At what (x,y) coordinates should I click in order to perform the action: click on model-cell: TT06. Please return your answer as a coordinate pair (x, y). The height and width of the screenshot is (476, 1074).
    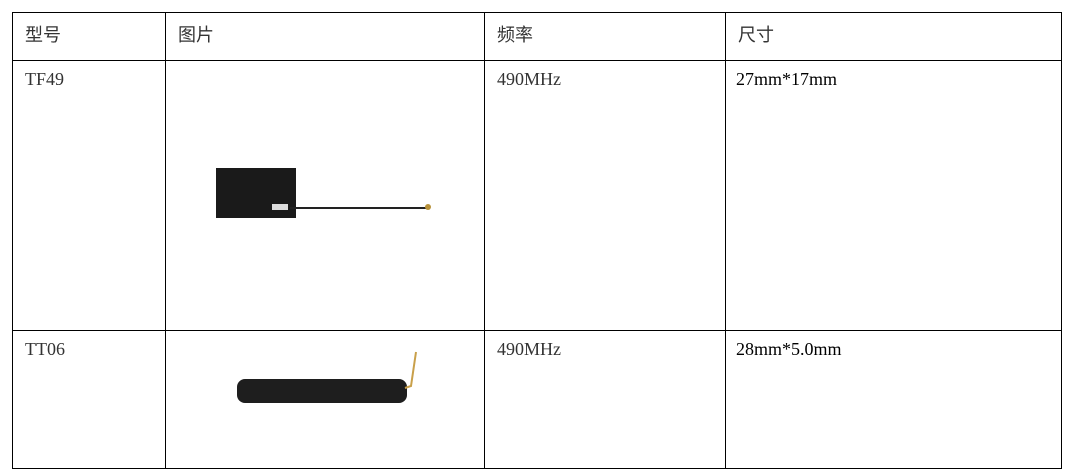
    Looking at the image, I should click on (89, 399).